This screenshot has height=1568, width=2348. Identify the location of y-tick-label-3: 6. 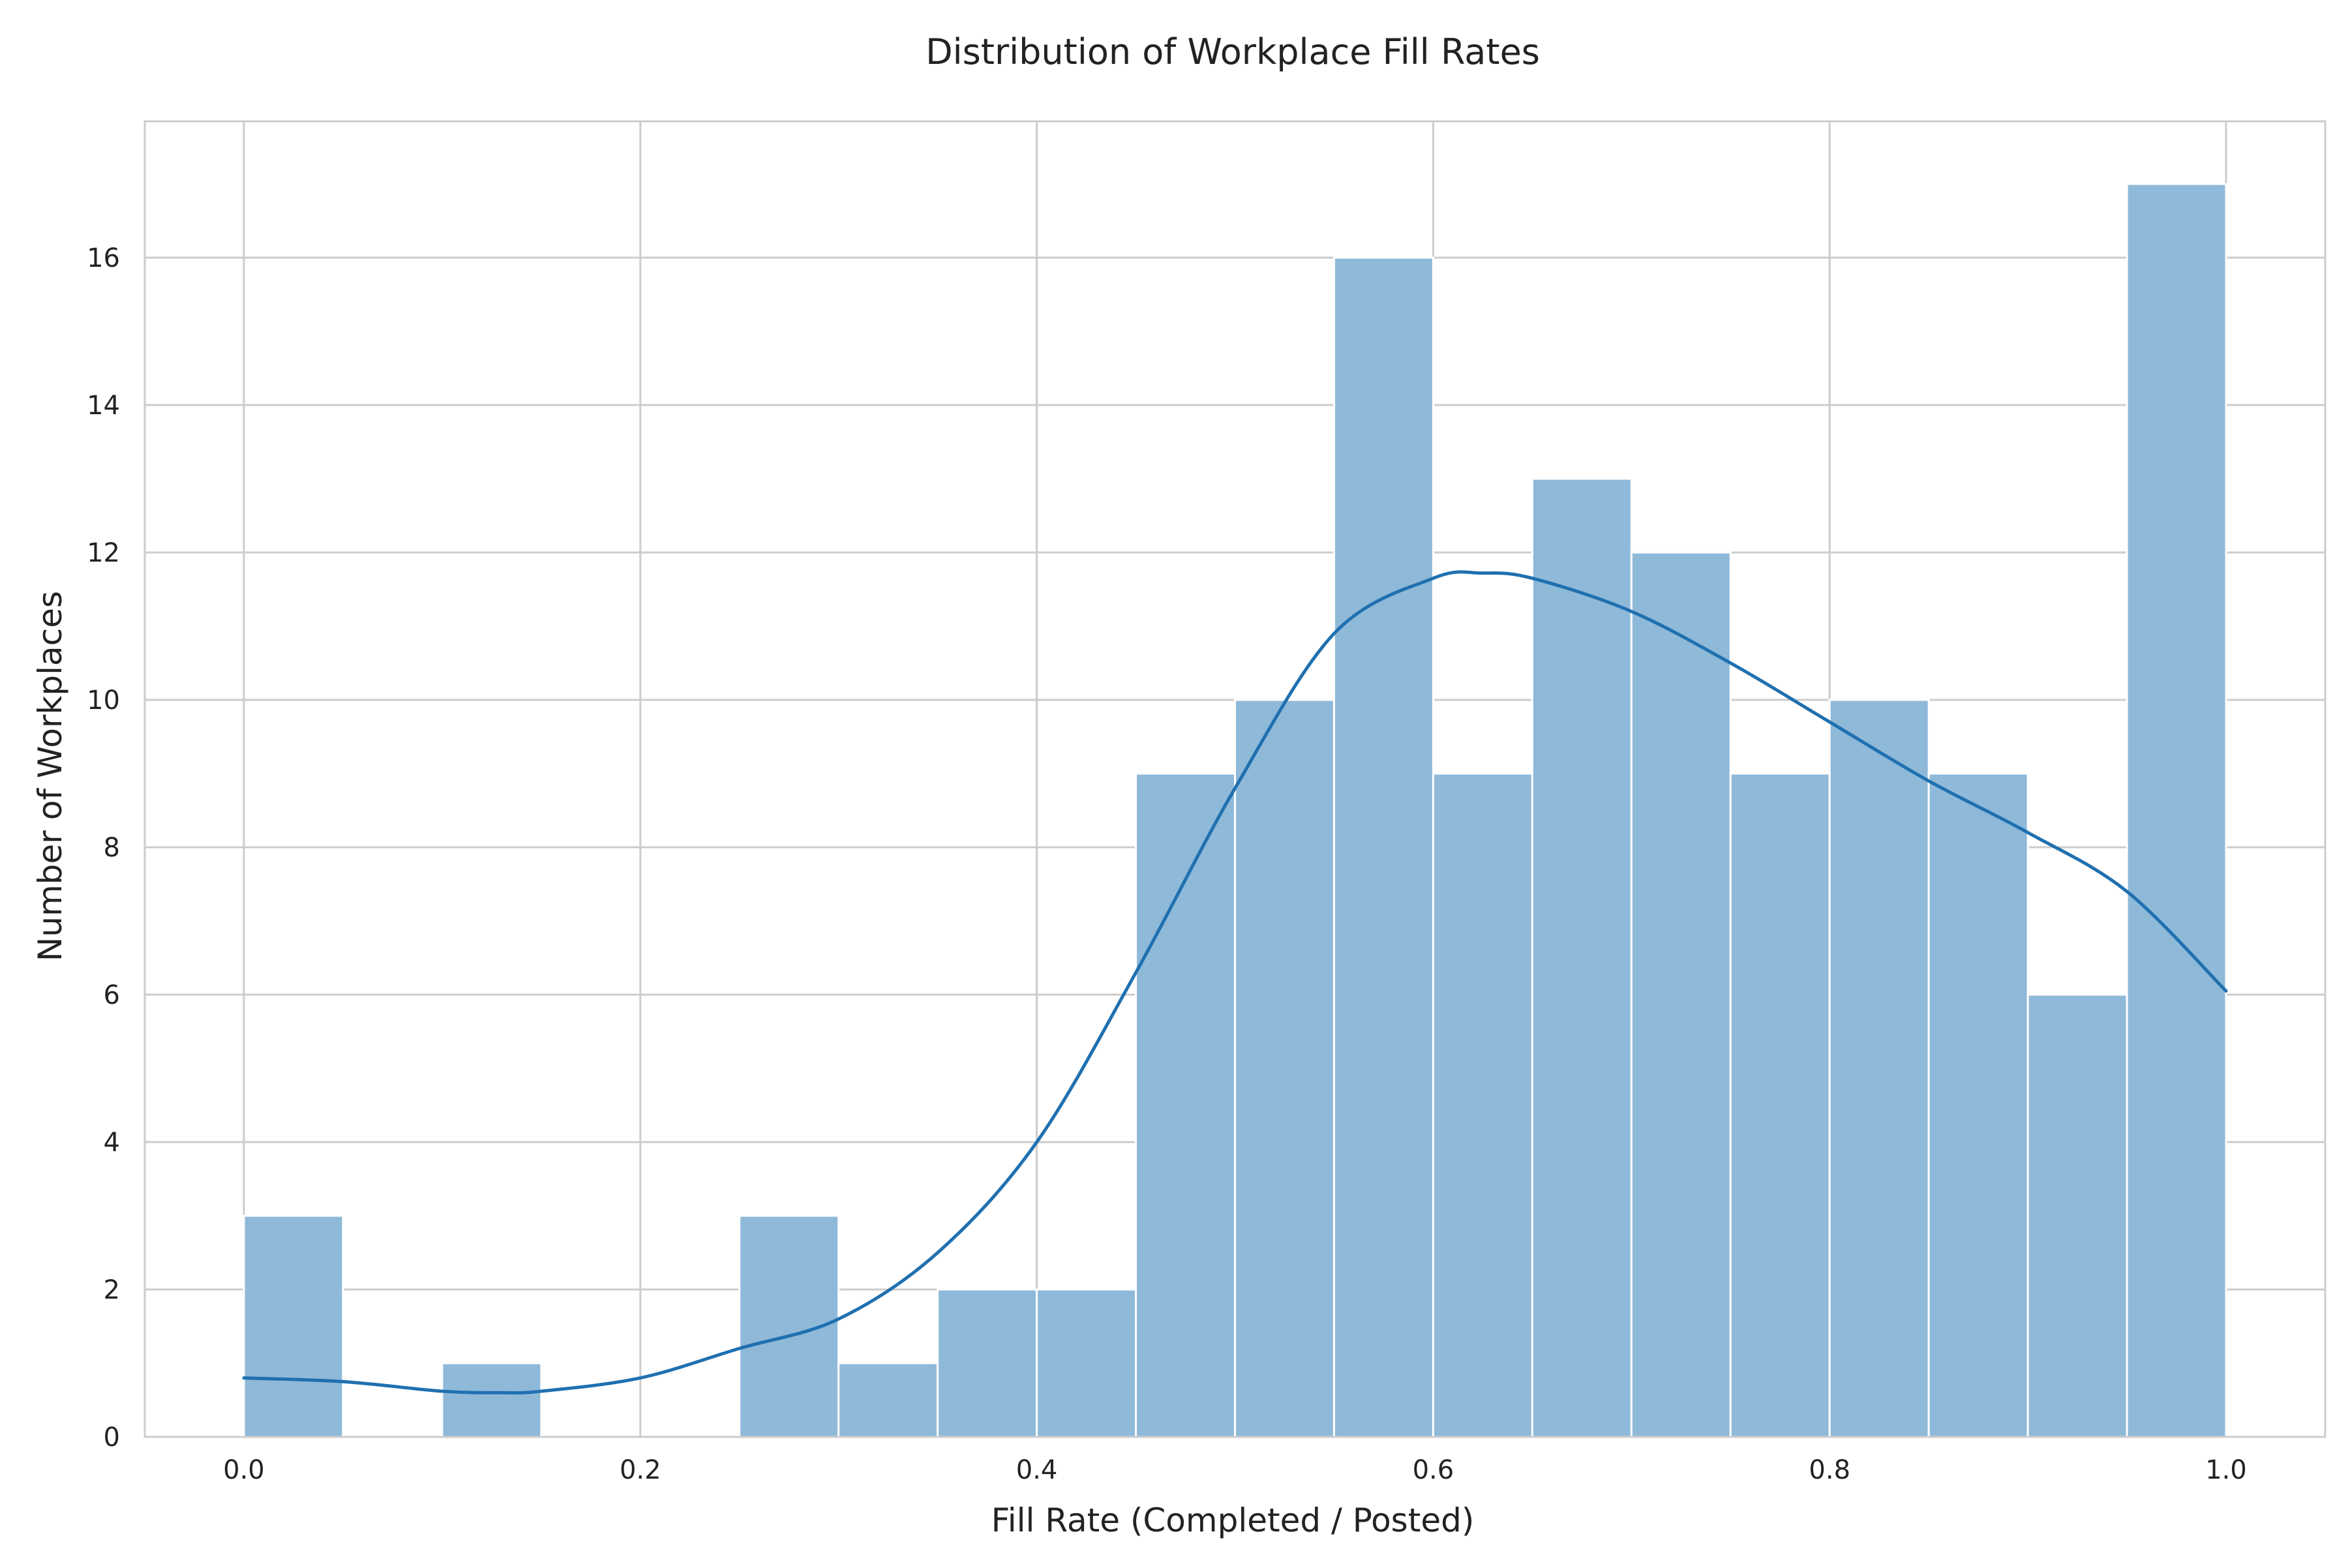
(112, 995).